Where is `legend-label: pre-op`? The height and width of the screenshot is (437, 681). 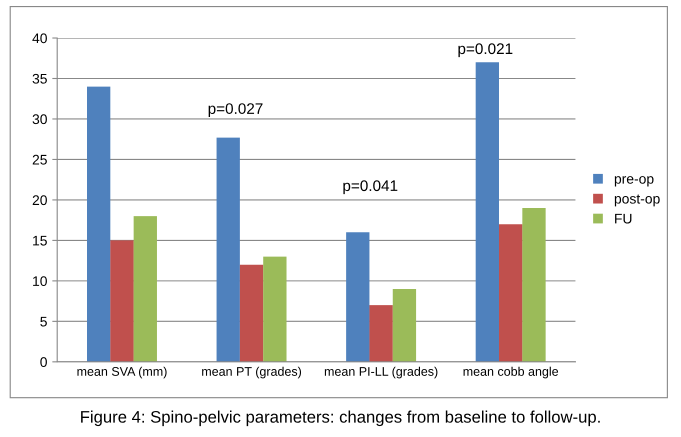
legend-label: pre-op is located at coordinates (634, 181).